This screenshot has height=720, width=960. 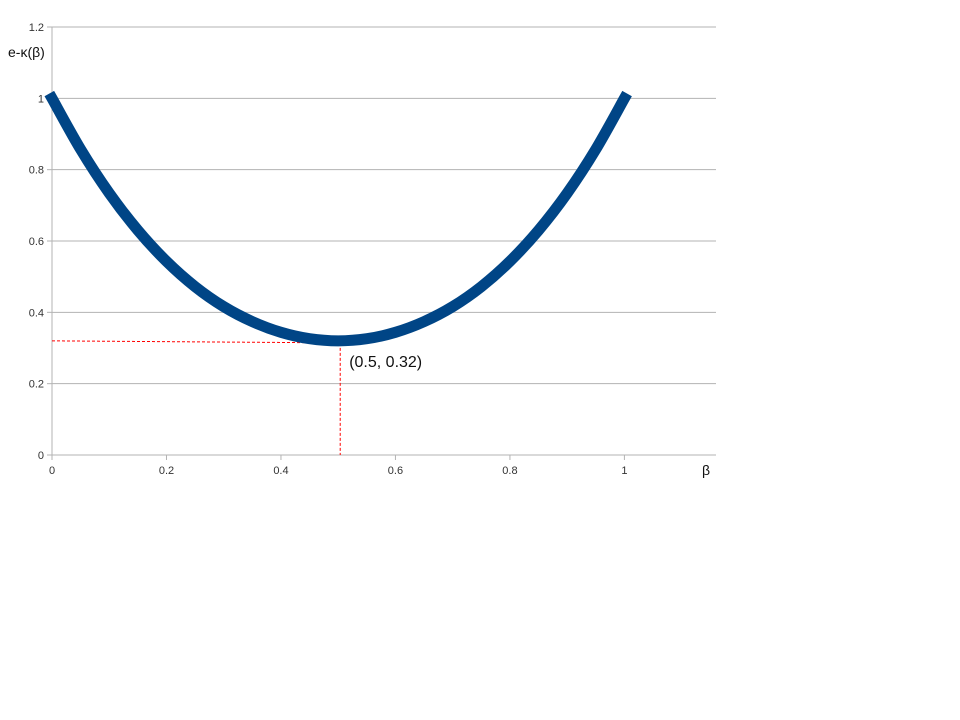 I want to click on x-tick-label: 0, so click(x=52, y=471).